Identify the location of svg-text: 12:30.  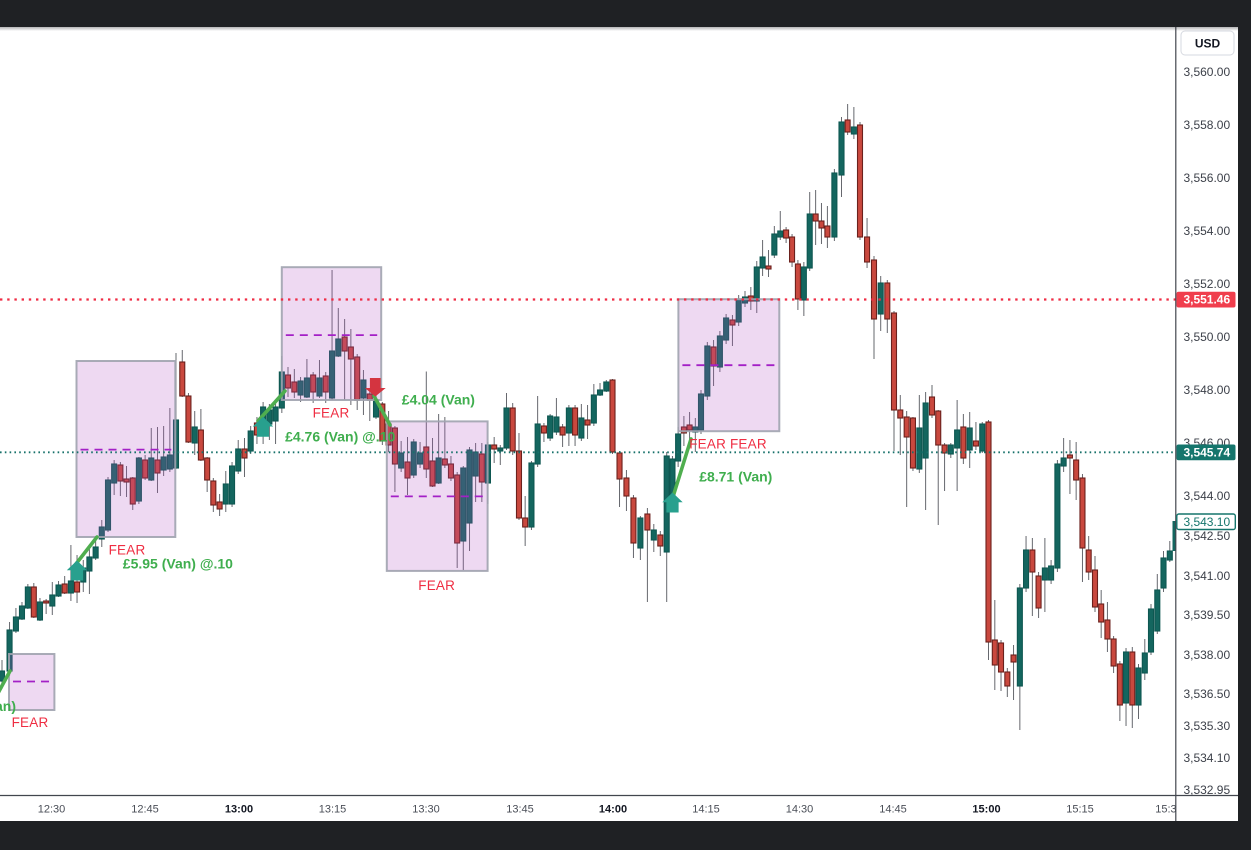
(52, 810).